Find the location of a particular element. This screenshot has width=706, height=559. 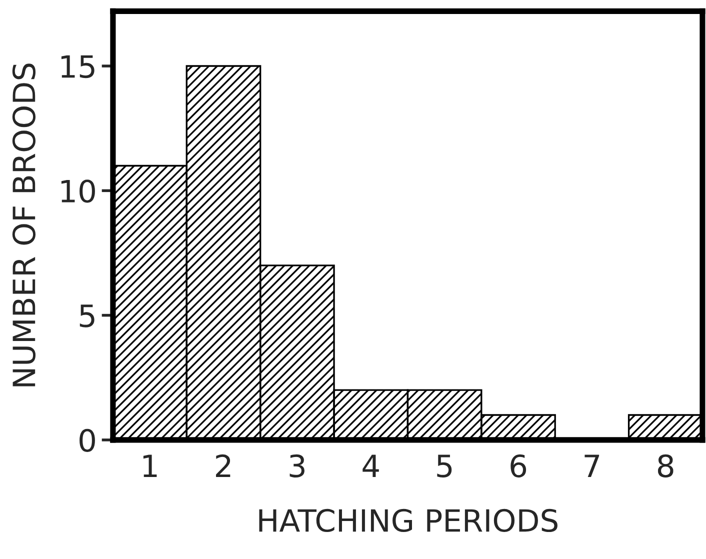

y-axis-title: NUMBER OF BROODS is located at coordinates (24, 225).